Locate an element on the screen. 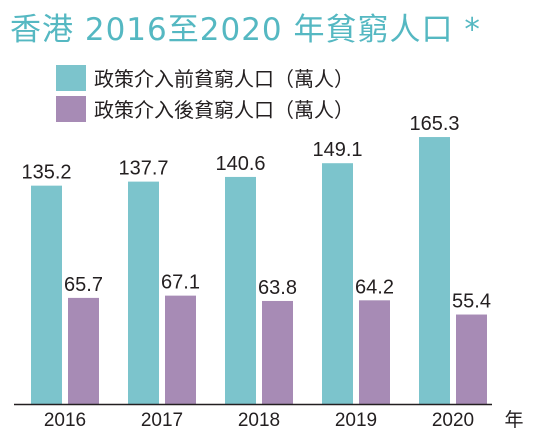 The width and height of the screenshot is (544, 438). bar-before-2020 is located at coordinates (434, 270).